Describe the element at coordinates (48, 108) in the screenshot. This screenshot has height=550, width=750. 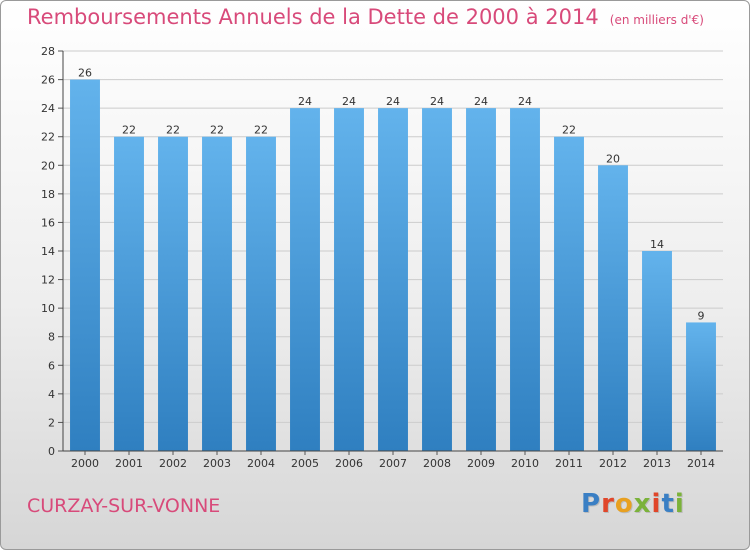
I see `y-tick-label: 24` at that location.